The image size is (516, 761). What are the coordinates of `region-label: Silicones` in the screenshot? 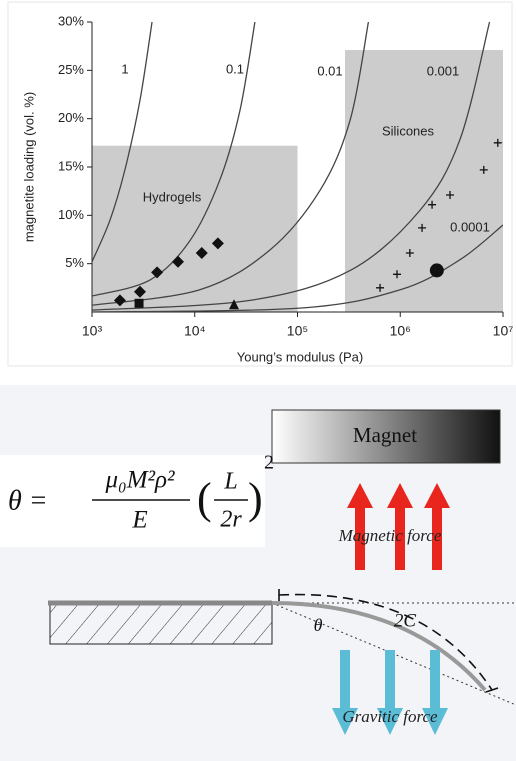 It's located at (408, 130).